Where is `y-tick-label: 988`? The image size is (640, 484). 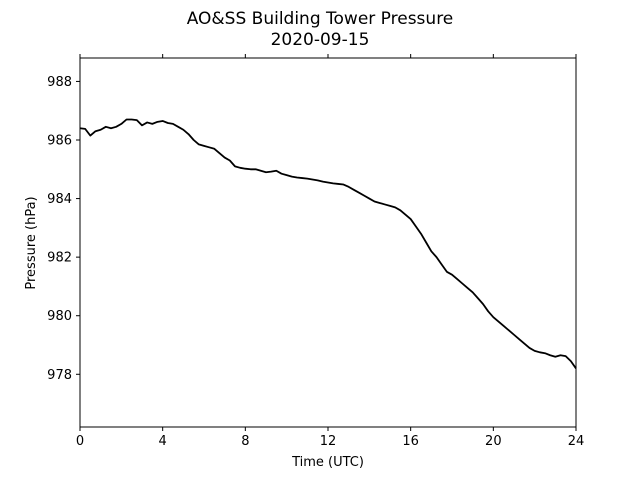
y-tick-label: 988 is located at coordinates (59, 82).